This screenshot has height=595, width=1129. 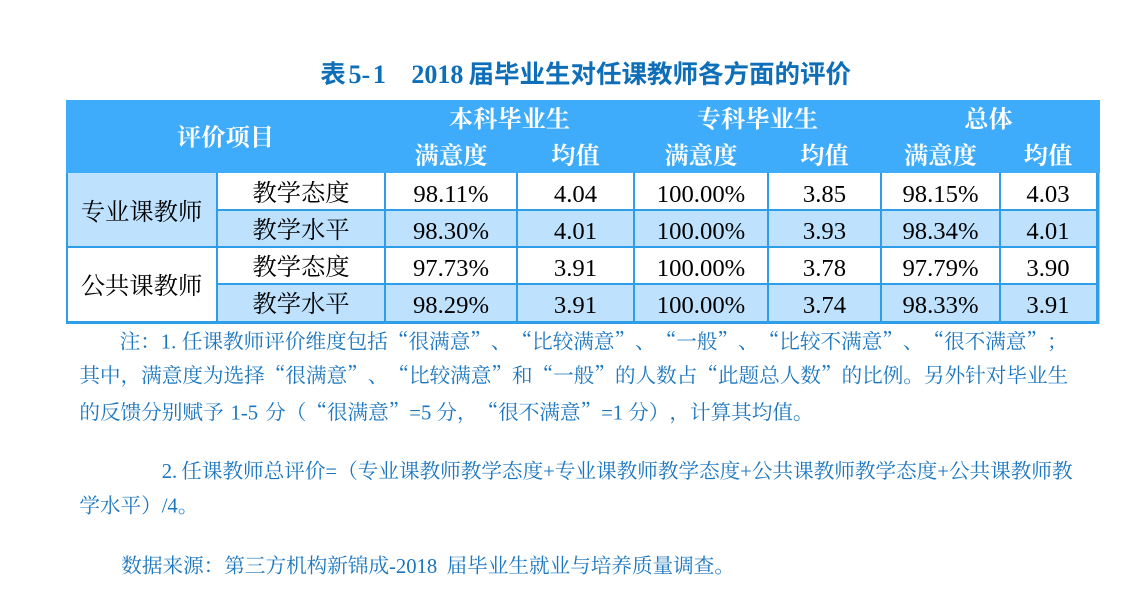 I want to click on svg-text: 3.85, so click(x=824, y=194).